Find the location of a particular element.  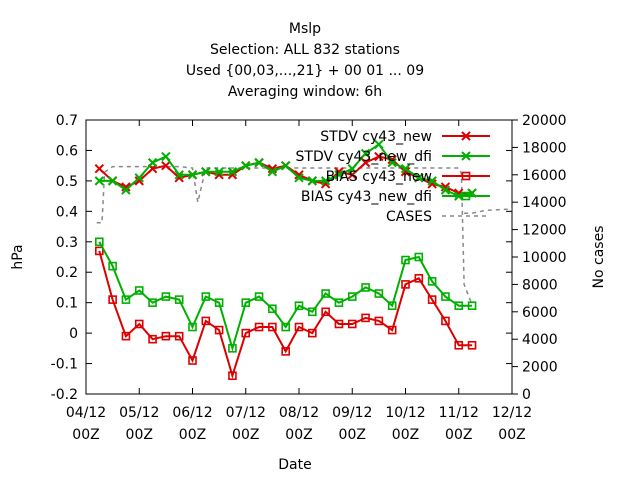

x-tick-label-date: 09/12 is located at coordinates (352, 413).